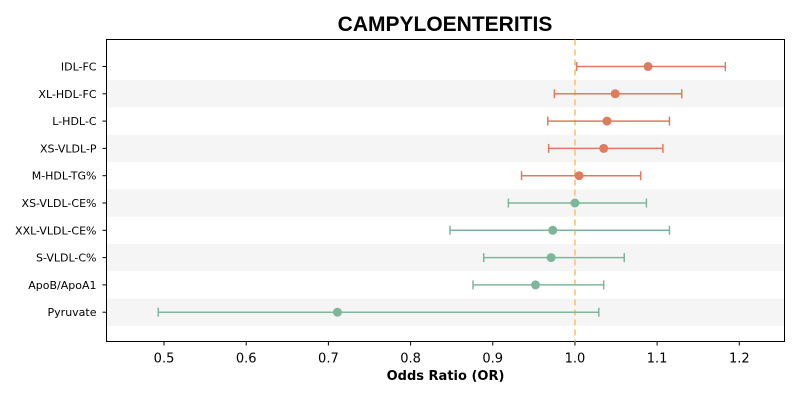 The width and height of the screenshot is (800, 400). What do you see at coordinates (79, 67) in the screenshot?
I see `y-tick-label-idl-fc: IDL-FC` at bounding box center [79, 67].